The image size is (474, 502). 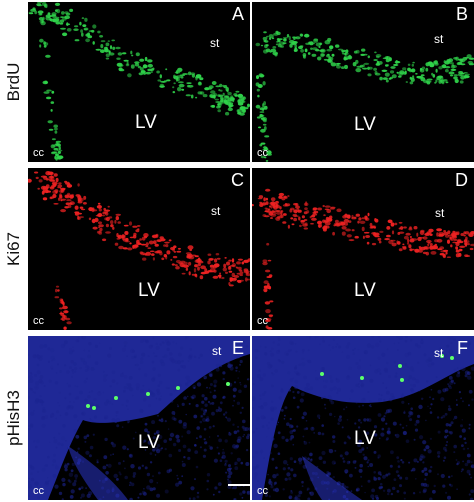 I want to click on panel-a-image, so click(x=139, y=81).